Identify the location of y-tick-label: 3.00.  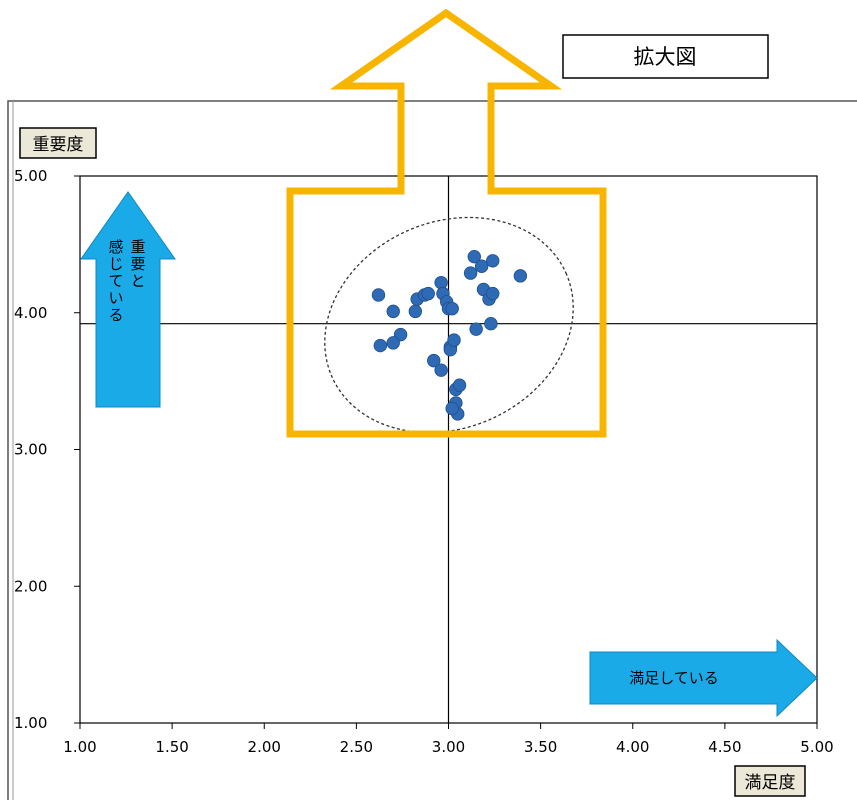
(30, 450).